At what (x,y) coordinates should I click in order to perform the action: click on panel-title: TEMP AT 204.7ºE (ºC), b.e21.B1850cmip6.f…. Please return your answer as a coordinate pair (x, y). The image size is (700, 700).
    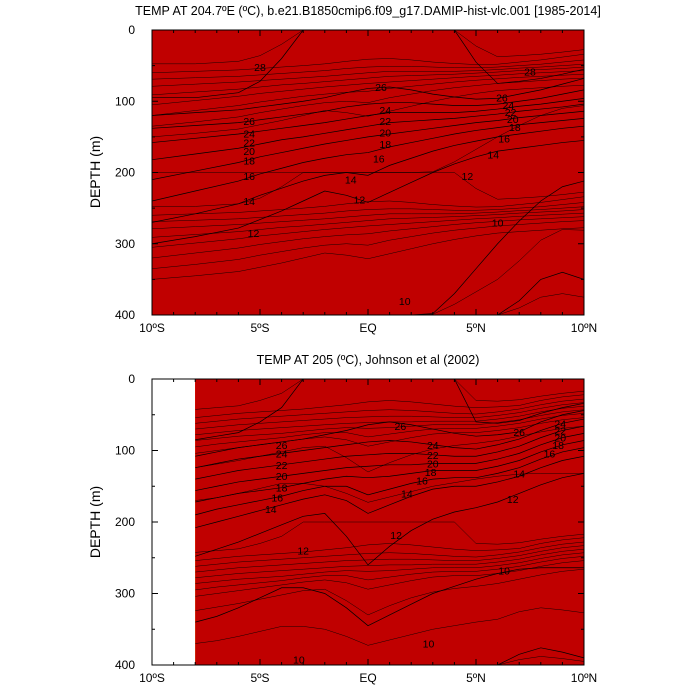
    Looking at the image, I should click on (368, 11).